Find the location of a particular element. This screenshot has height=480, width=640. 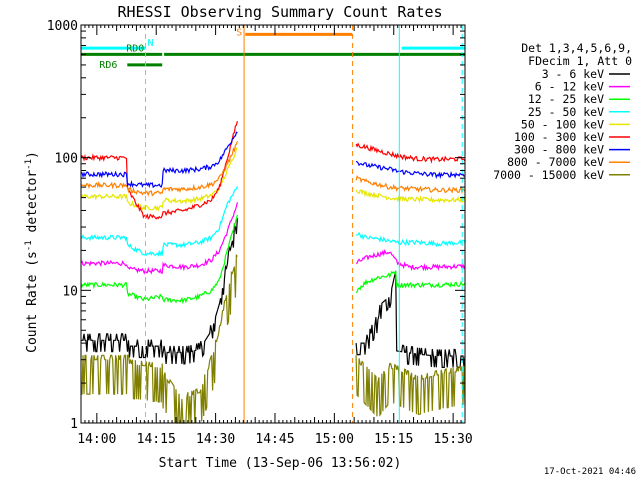

x-tick-label-5: 15:15 is located at coordinates (393, 439).